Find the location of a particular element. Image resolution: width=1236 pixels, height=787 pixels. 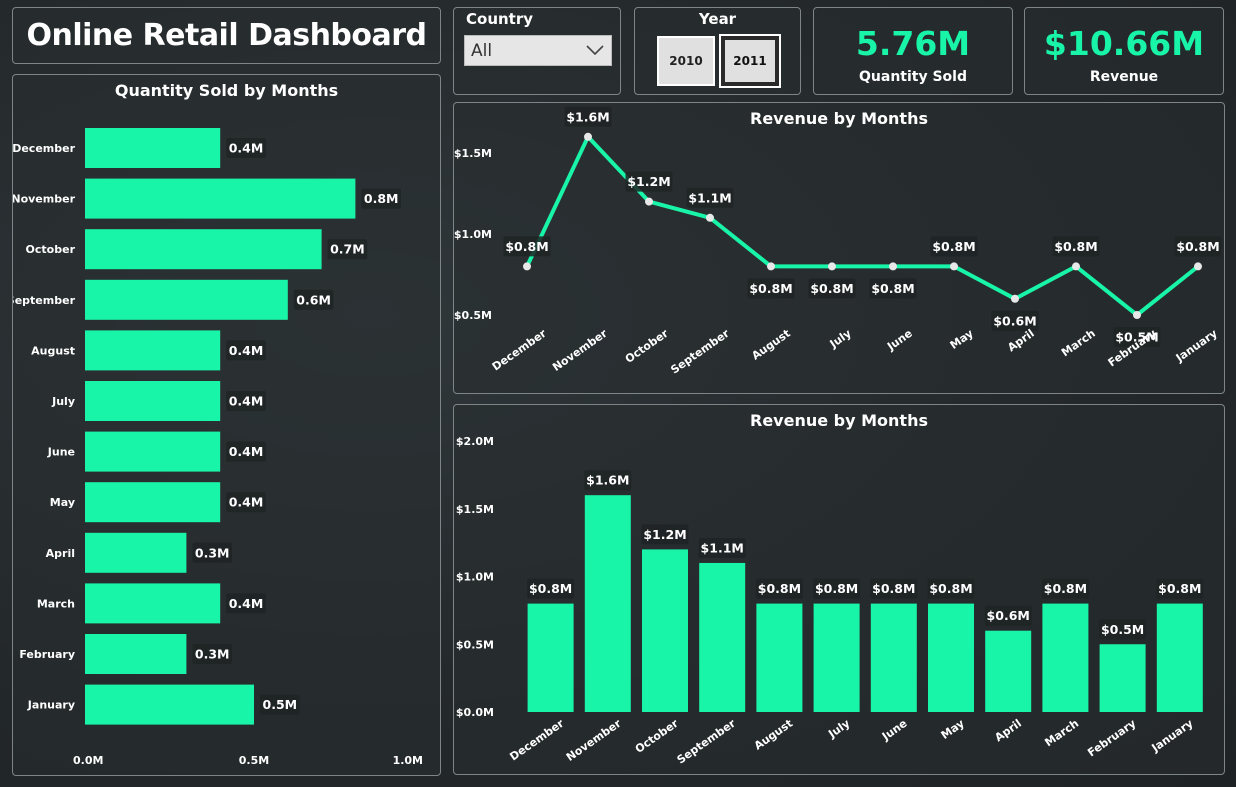

y-tick-label: May is located at coordinates (62, 502).